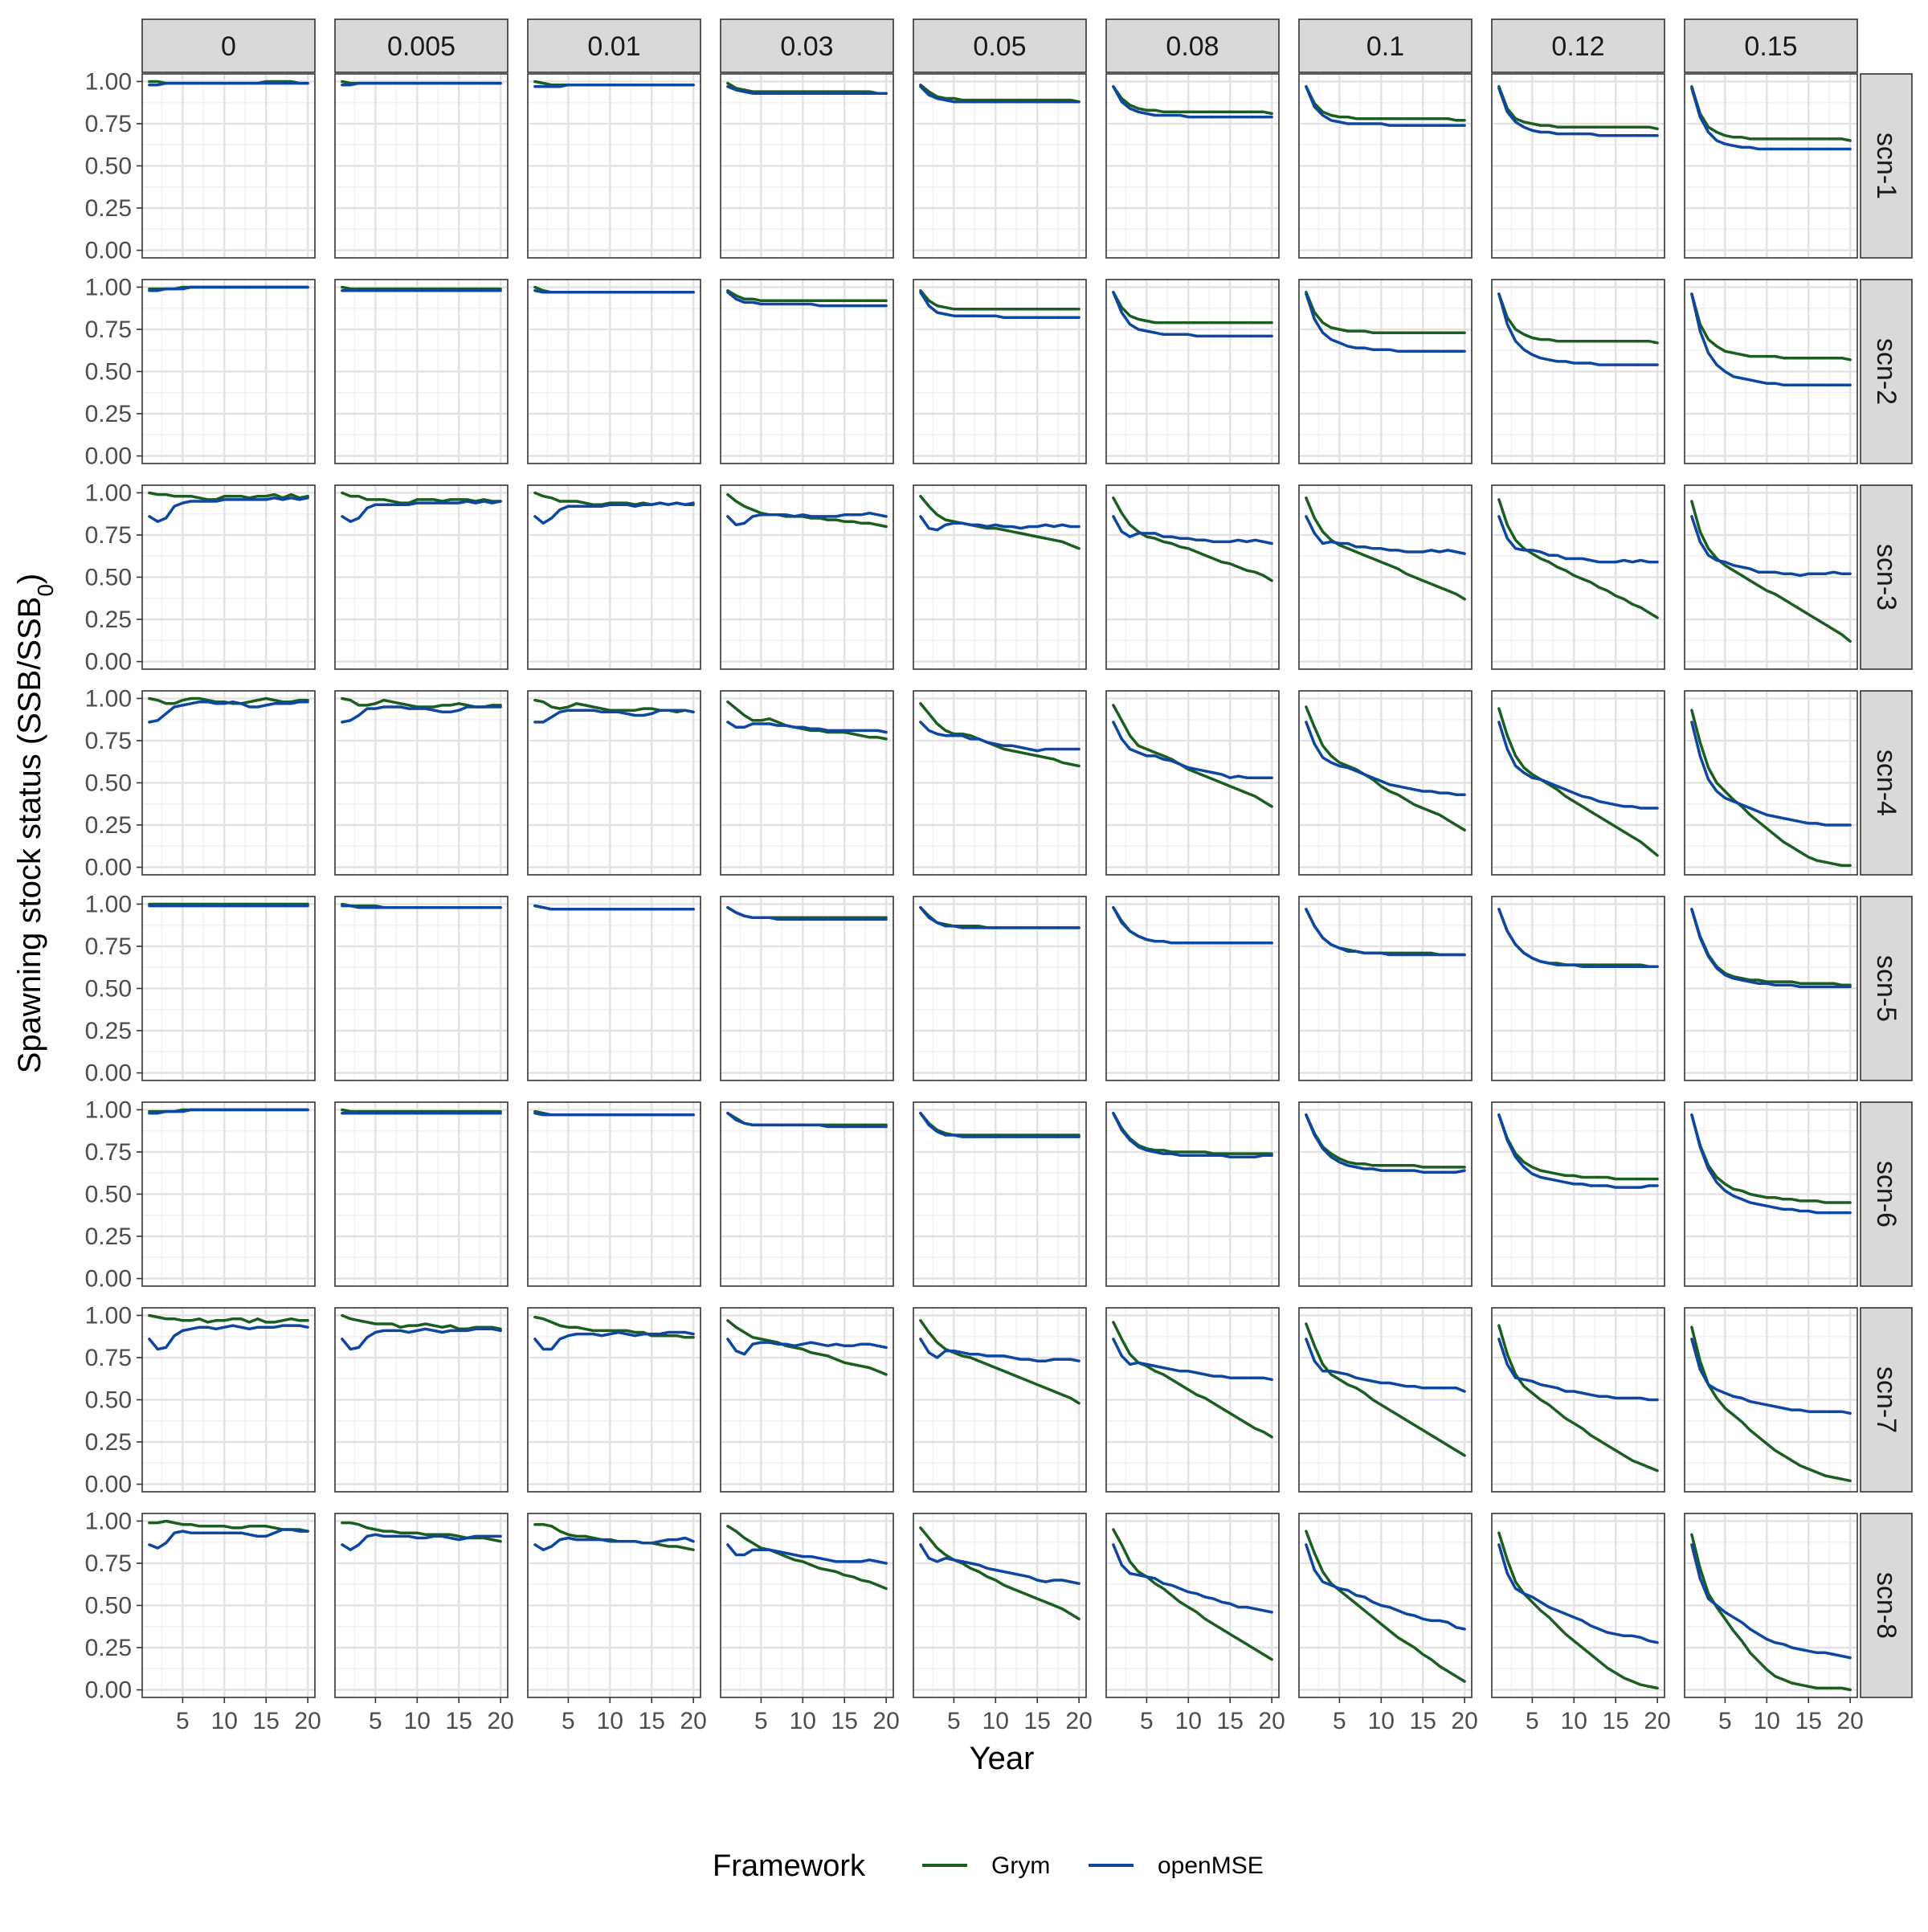  Describe the element at coordinates (1192, 1594) in the screenshot. I see `series-line-grym-scn-8-0.08` at that location.